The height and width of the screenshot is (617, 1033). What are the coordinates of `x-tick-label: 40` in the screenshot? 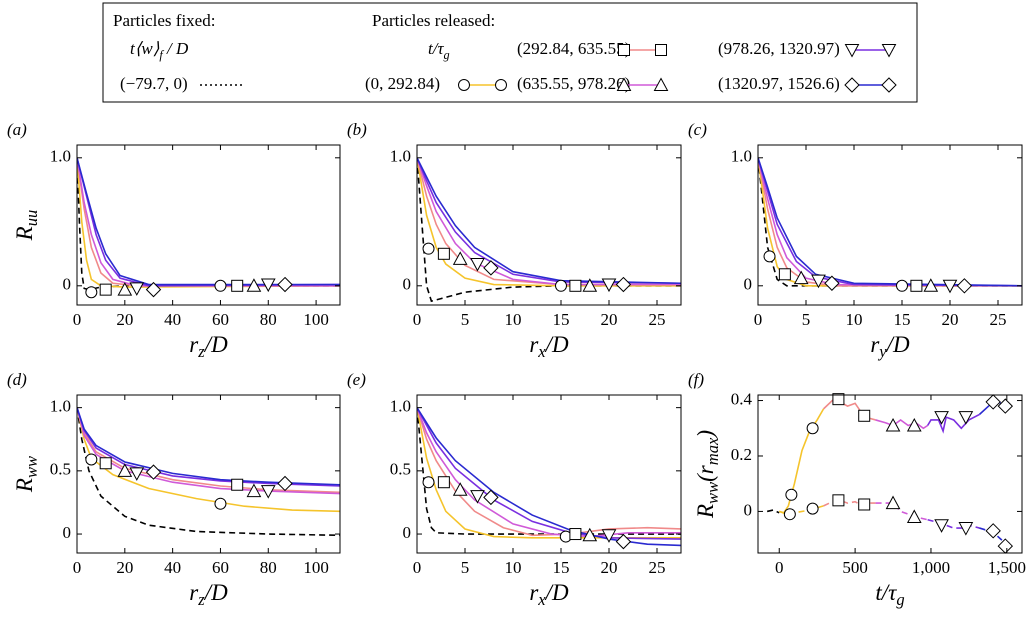 It's located at (172, 319).